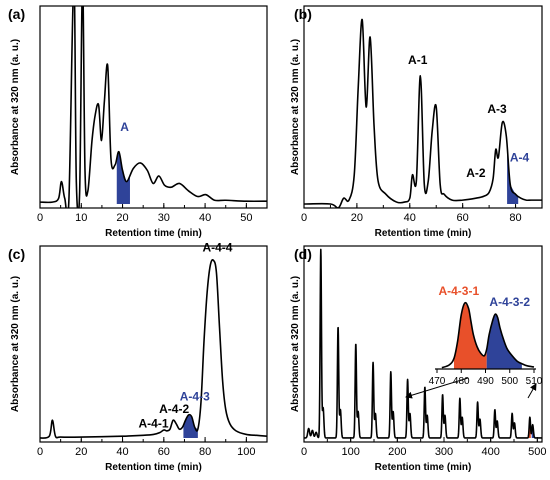 The height and width of the screenshot is (480, 550). I want to click on zoom-inset: 470 480 490 500 510 A-4-3-1 A-4-3-2, so click(486, 335).